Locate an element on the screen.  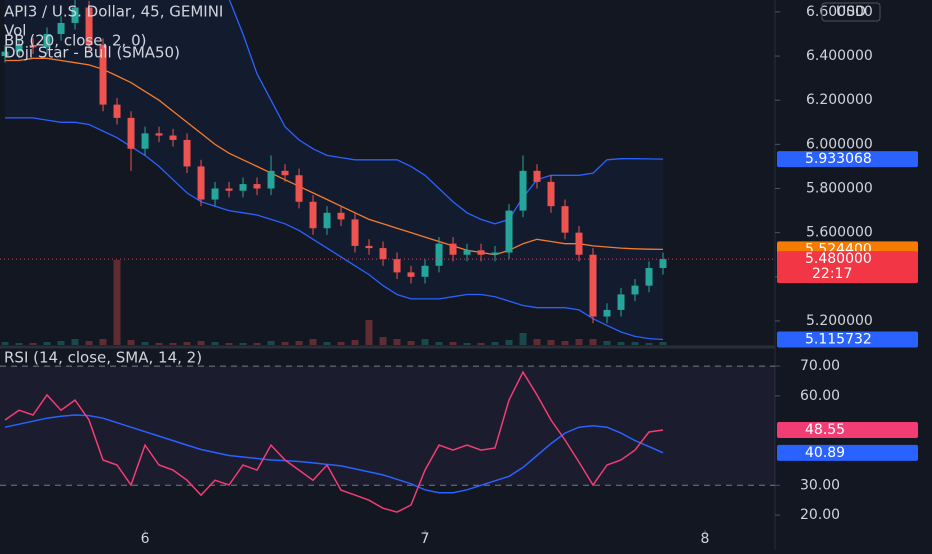
y-tick-label: 5.200000 is located at coordinates (839, 321).